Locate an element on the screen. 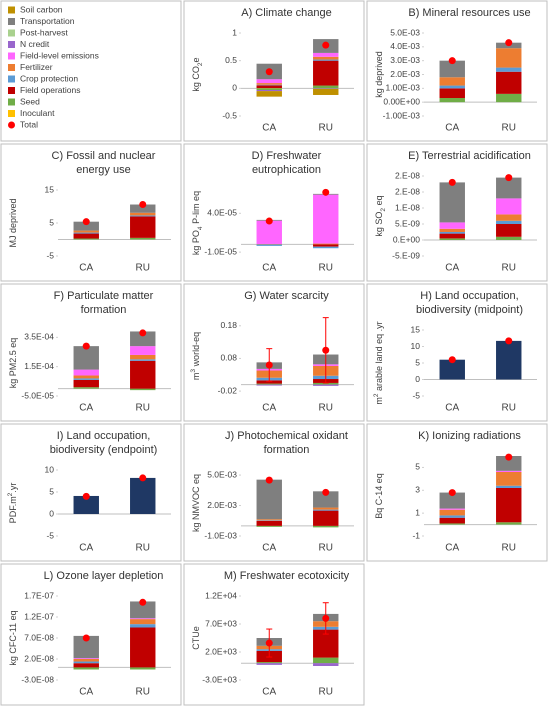  panel-title: H) Land occupation, is located at coordinates (469, 296).